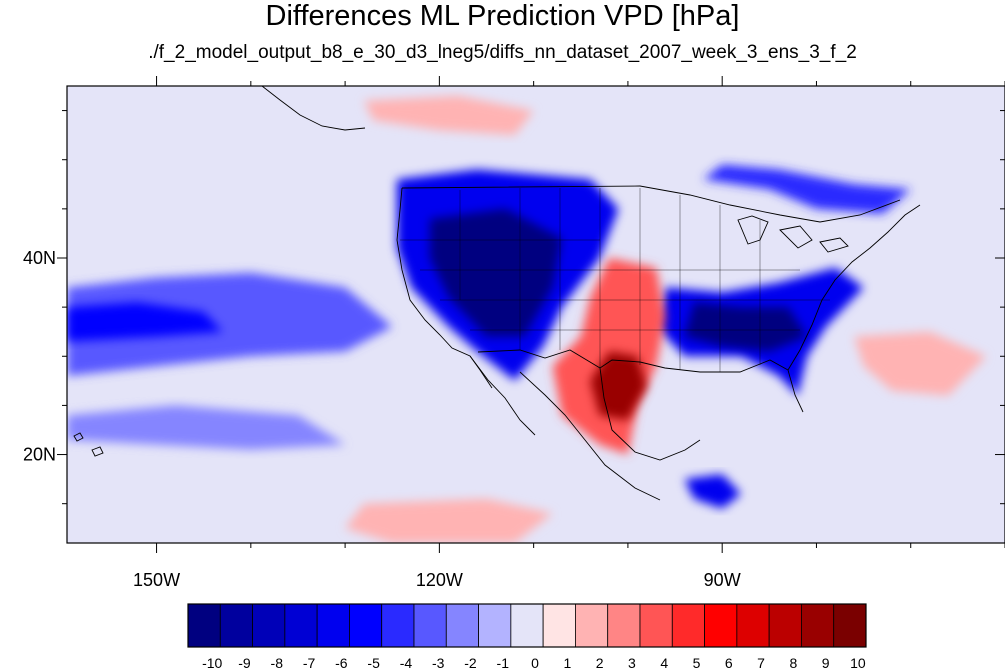 This screenshot has height=672, width=1005. I want to click on lon-tick-label: 120W, so click(439, 580).